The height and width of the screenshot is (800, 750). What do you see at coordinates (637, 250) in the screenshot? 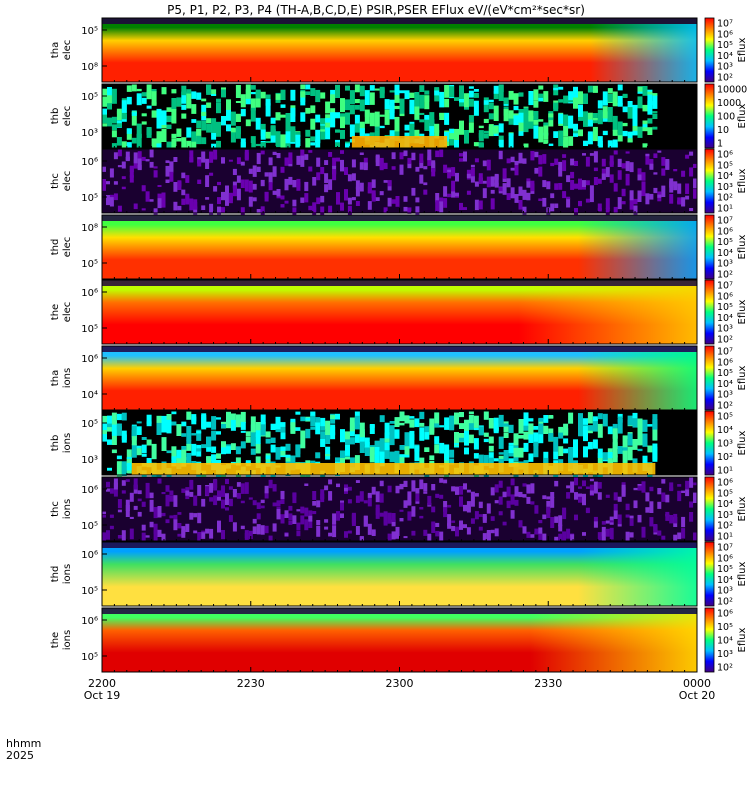
I see `spectrogram-fade` at bounding box center [637, 250].